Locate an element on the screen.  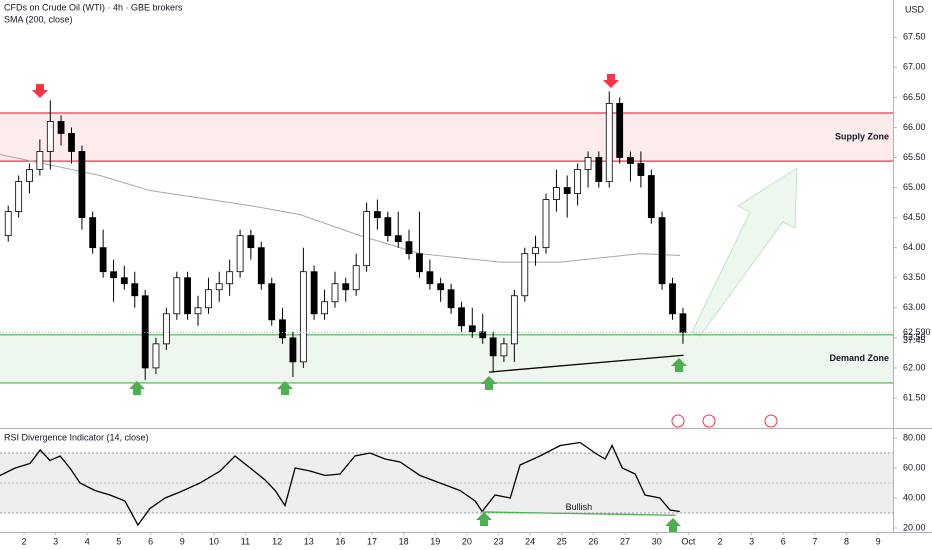
x-tick-label: 23 is located at coordinates (499, 541).